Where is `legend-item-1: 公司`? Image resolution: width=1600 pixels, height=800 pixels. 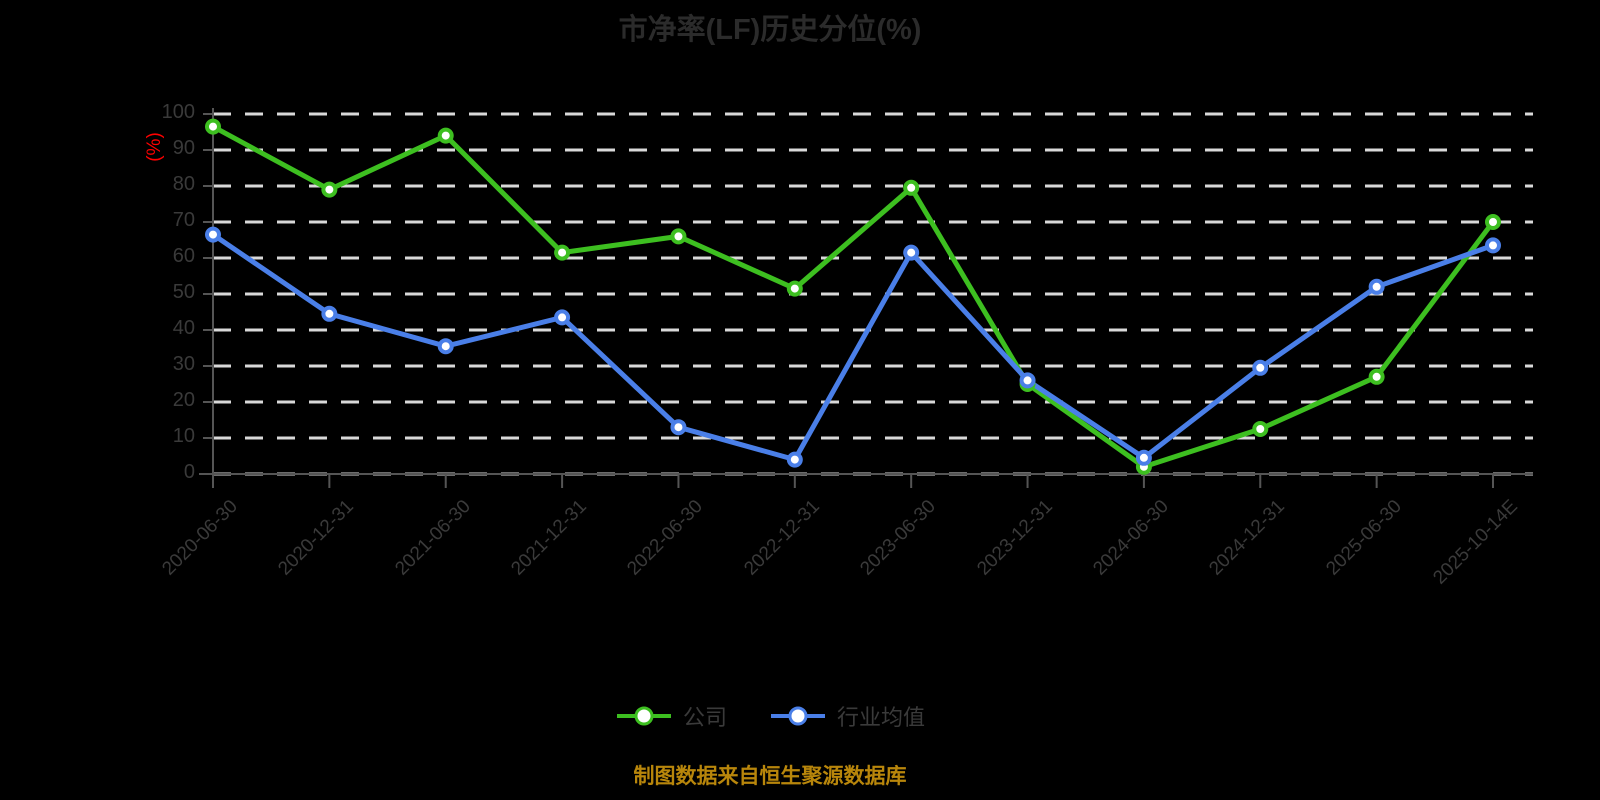 legend-item-1: 公司 is located at coordinates (671, 716).